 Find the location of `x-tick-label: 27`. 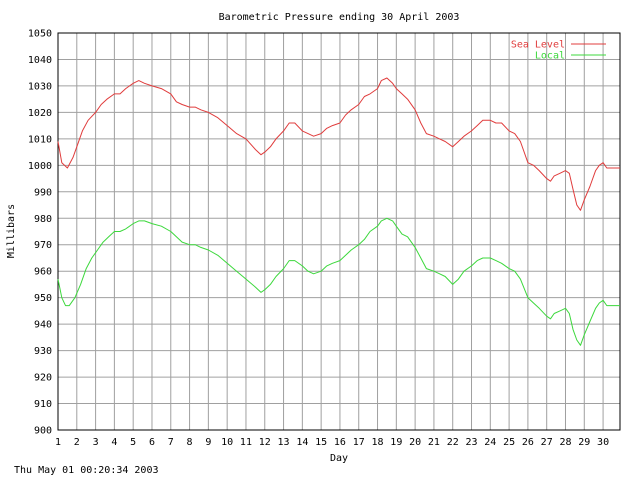

x-tick-label: 27 is located at coordinates (547, 442).